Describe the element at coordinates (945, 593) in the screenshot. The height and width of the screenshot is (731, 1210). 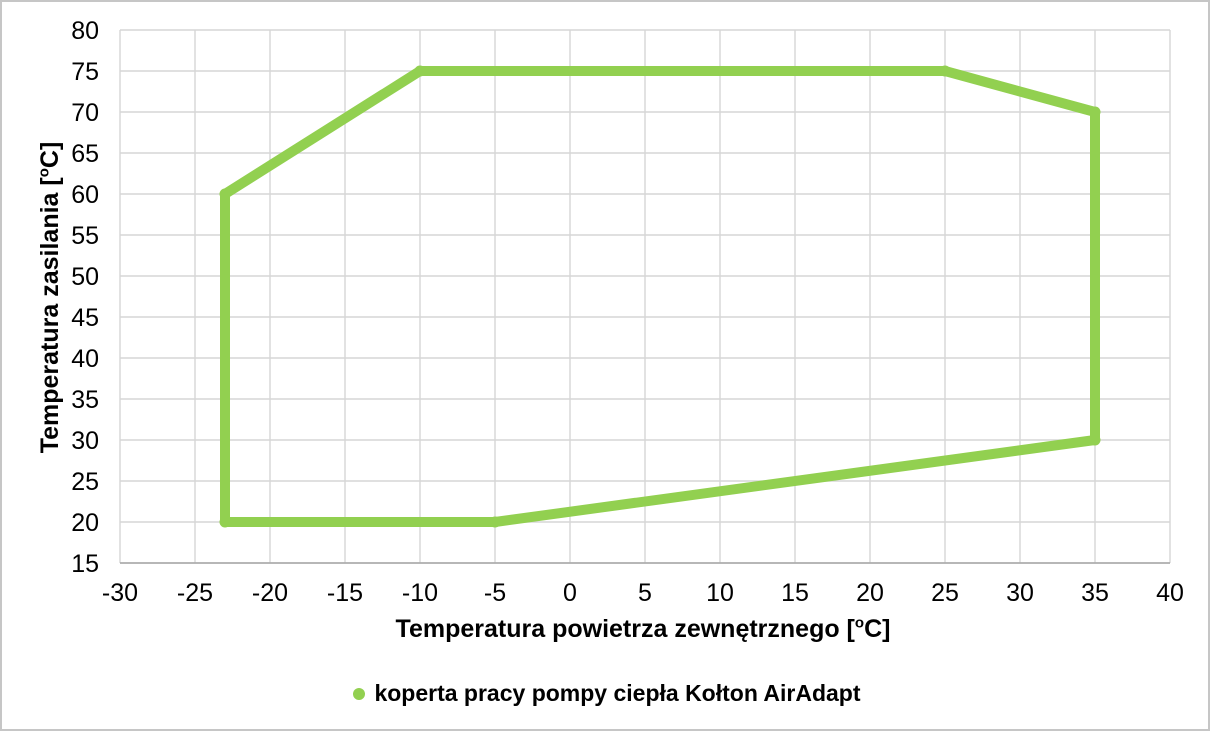
I see `x-tick-label: 25` at that location.